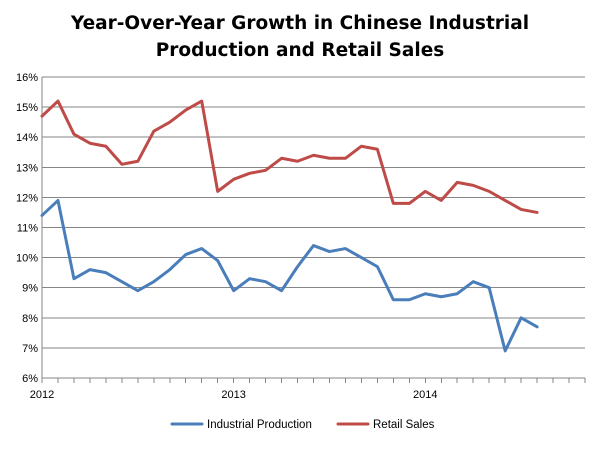 This screenshot has height=450, width=600. Describe the element at coordinates (27, 78) in the screenshot. I see `y-tick-label: 16%` at that location.